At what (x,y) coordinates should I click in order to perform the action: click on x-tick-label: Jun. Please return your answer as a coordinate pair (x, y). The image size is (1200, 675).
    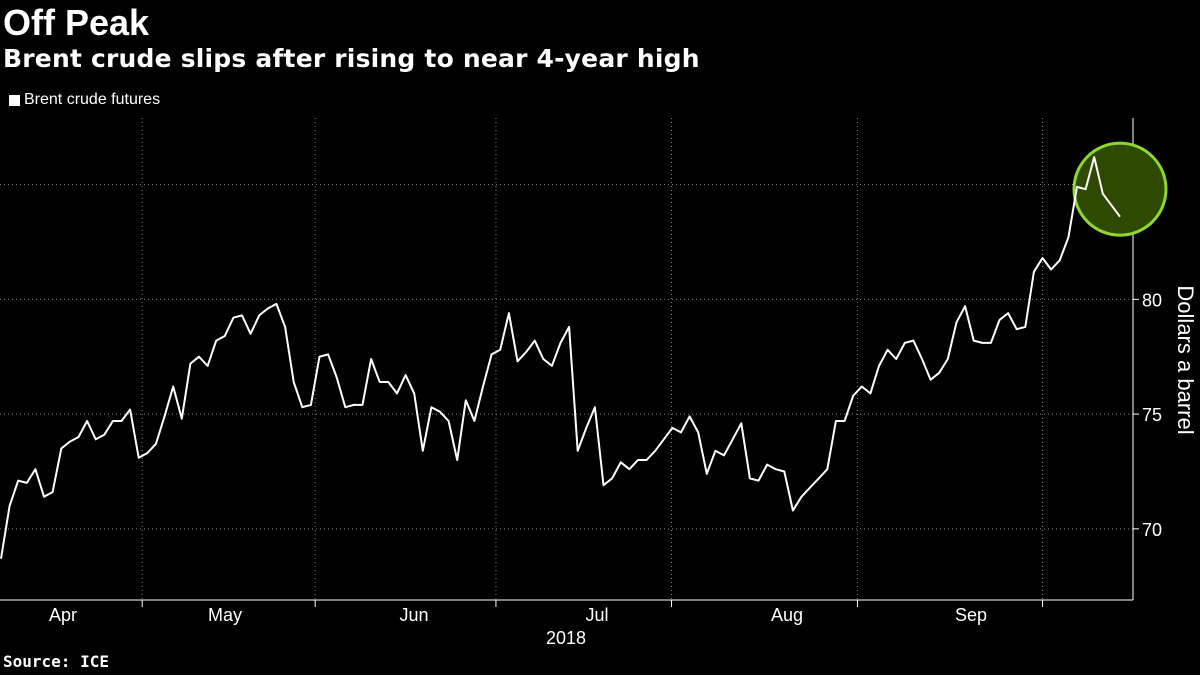
    Looking at the image, I should click on (413, 615).